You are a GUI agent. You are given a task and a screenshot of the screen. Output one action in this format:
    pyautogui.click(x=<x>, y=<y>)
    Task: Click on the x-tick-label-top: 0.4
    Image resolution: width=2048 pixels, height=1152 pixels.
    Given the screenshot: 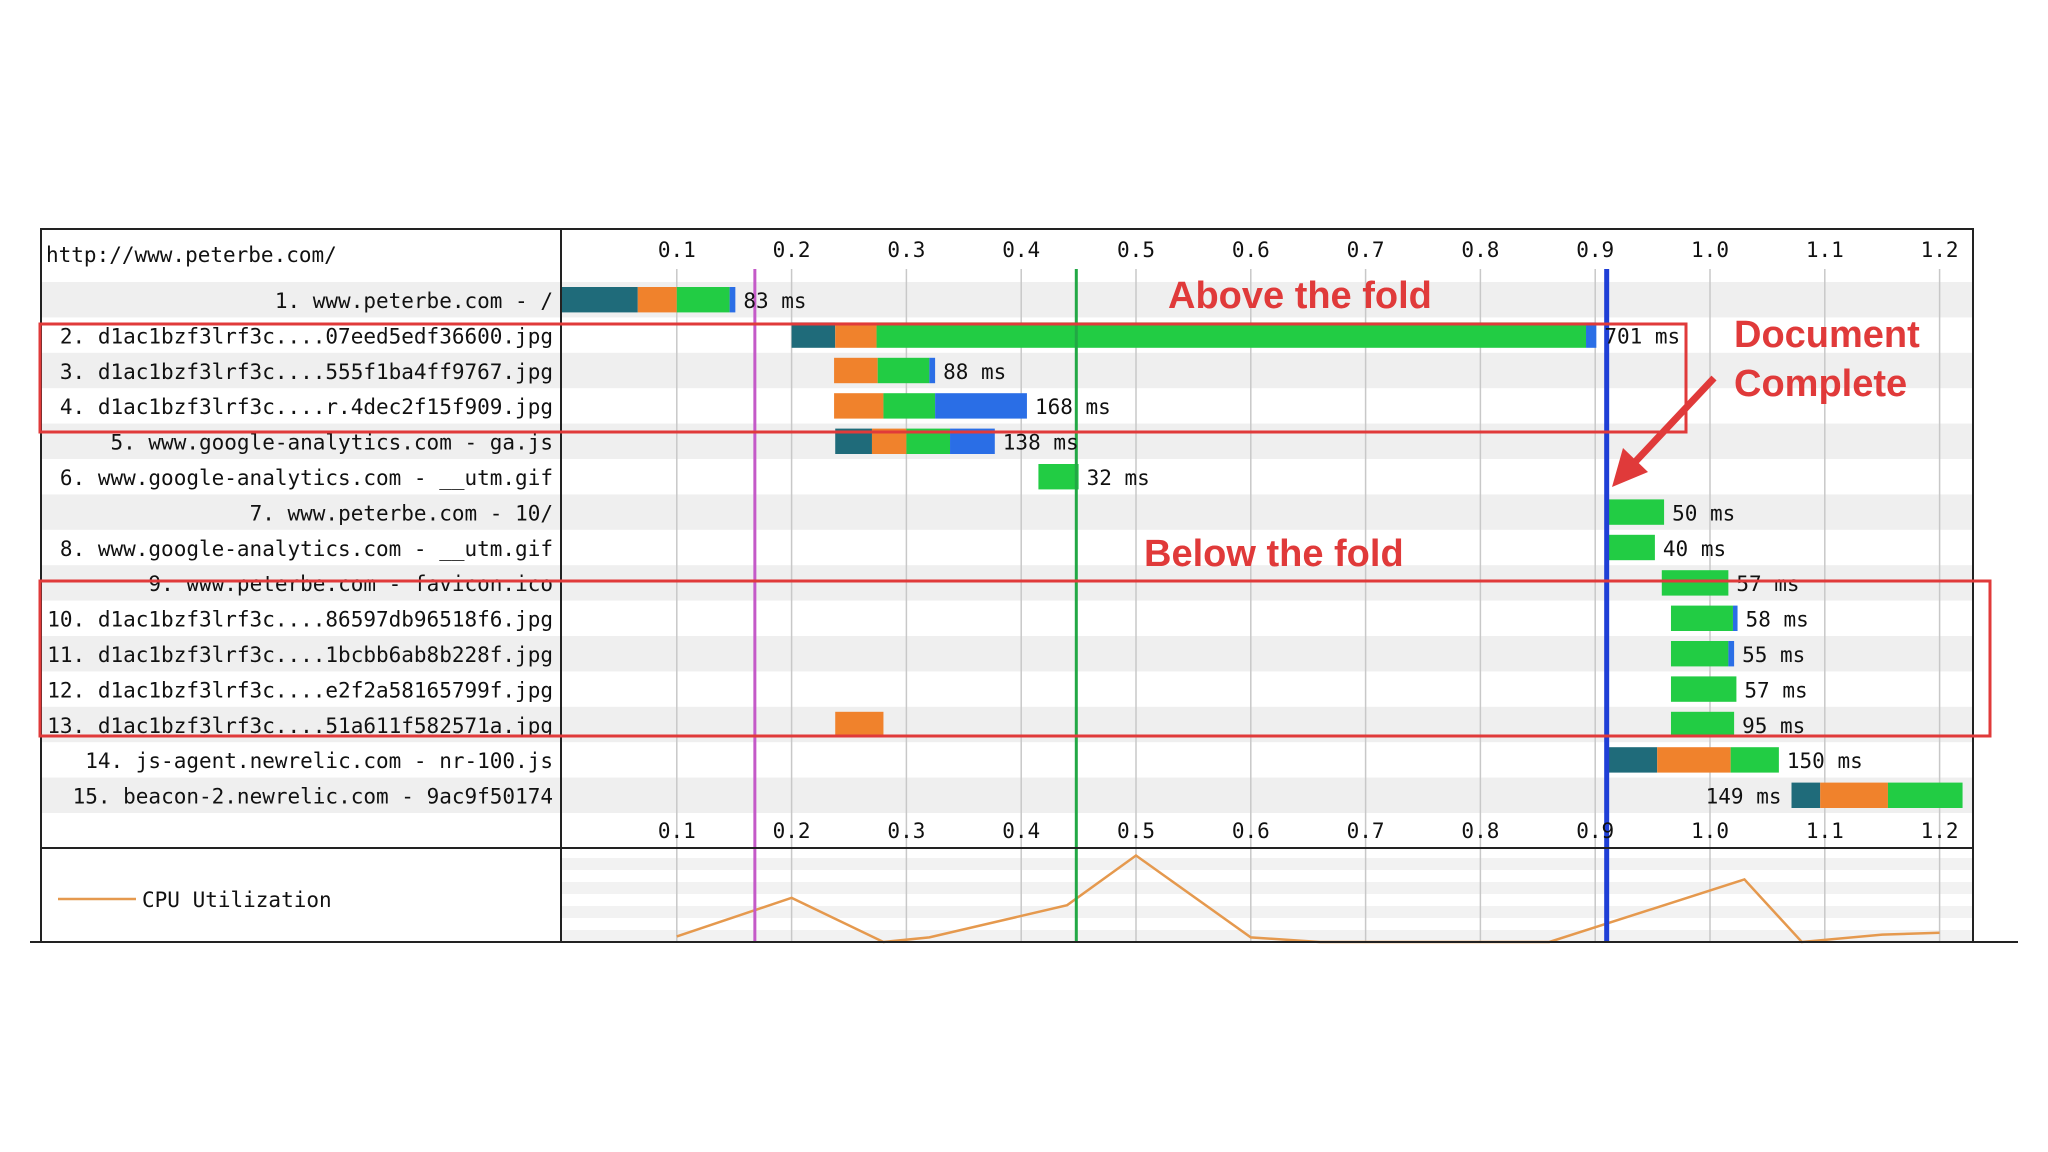 What is the action you would take?
    pyautogui.click(x=1021, y=250)
    